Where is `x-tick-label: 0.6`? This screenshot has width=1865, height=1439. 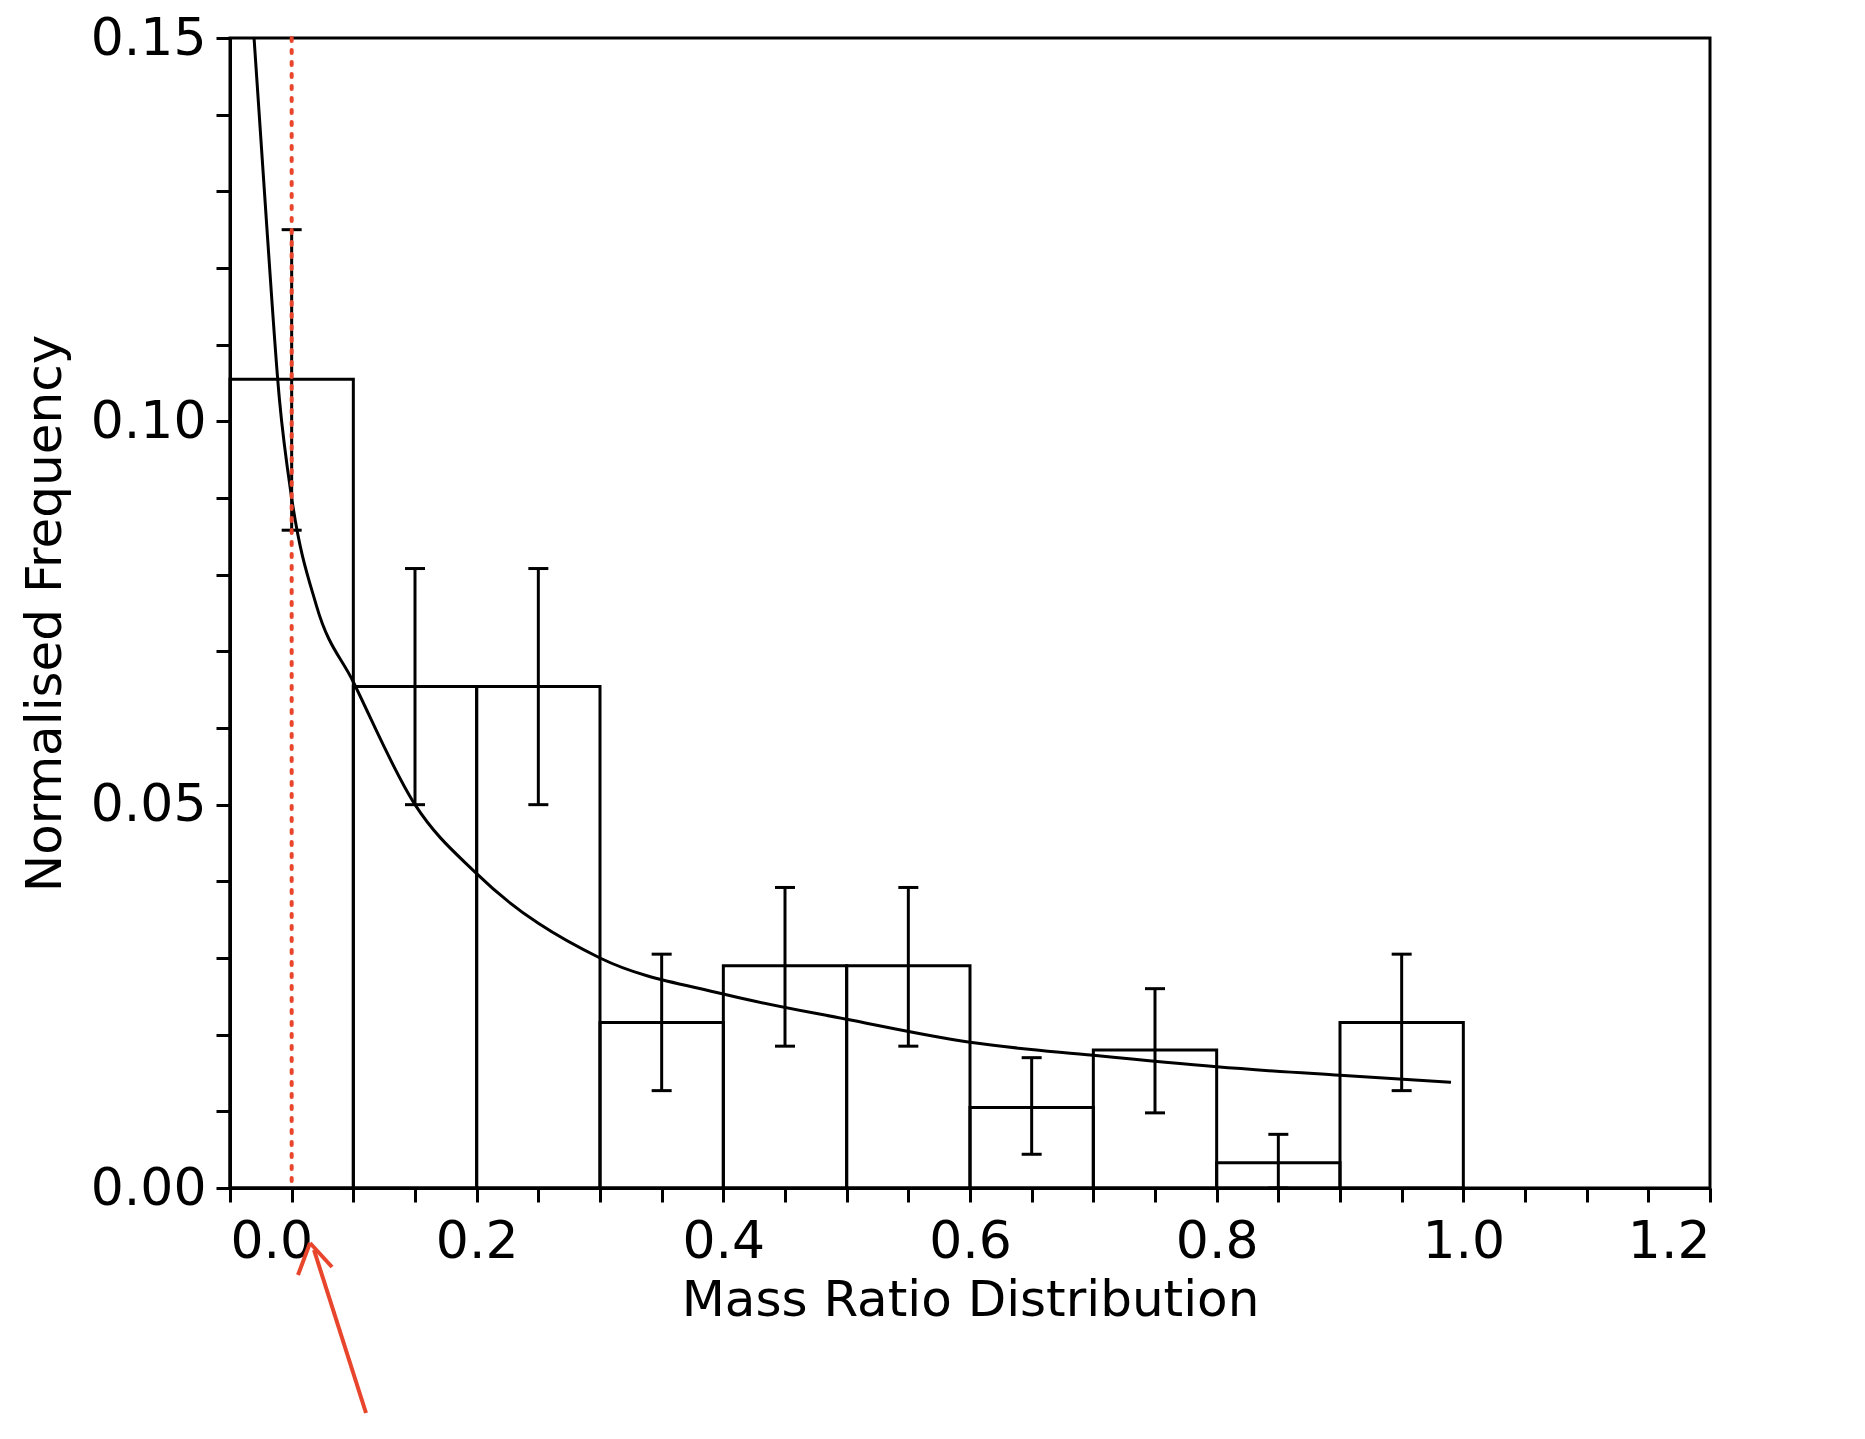
x-tick-label: 0.6 is located at coordinates (970, 1239).